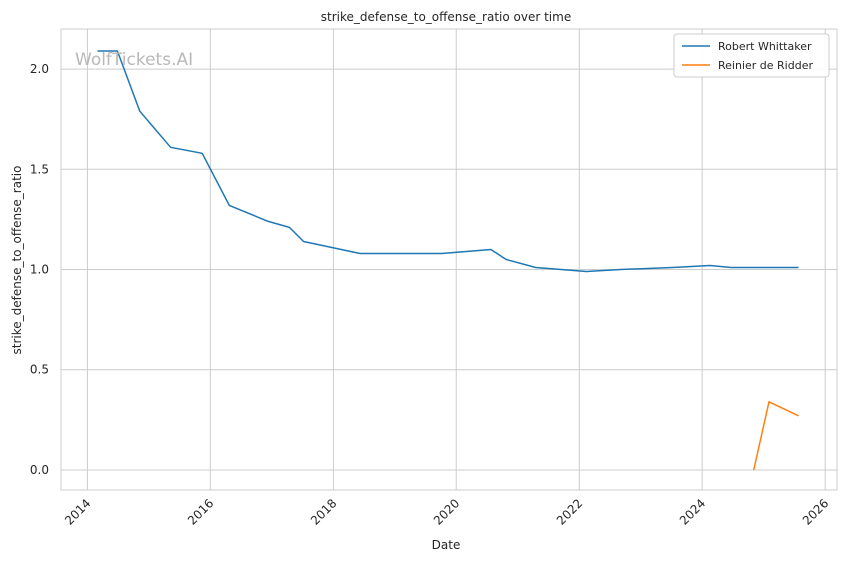 Image resolution: width=851 pixels, height=561 pixels. Describe the element at coordinates (39, 370) in the screenshot. I see `y-tick-label: 0.5` at that location.